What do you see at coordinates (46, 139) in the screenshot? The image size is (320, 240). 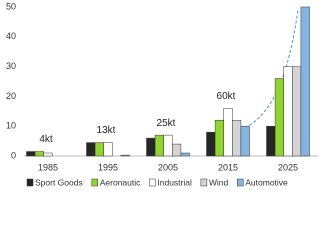 I see `annotation: 4kt` at bounding box center [46, 139].